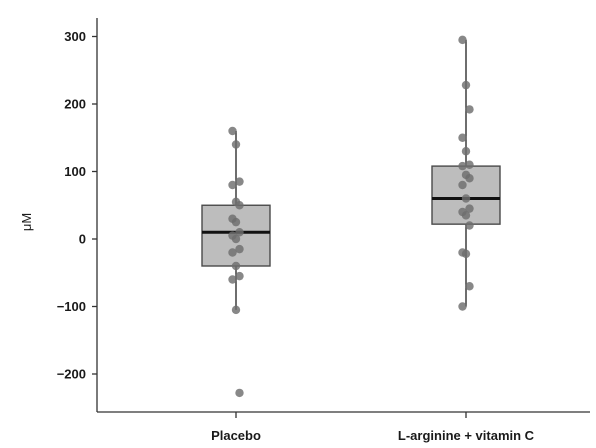  I want to click on x-axis: Placebo L-arginine + vitamin C, so click(343, 427).